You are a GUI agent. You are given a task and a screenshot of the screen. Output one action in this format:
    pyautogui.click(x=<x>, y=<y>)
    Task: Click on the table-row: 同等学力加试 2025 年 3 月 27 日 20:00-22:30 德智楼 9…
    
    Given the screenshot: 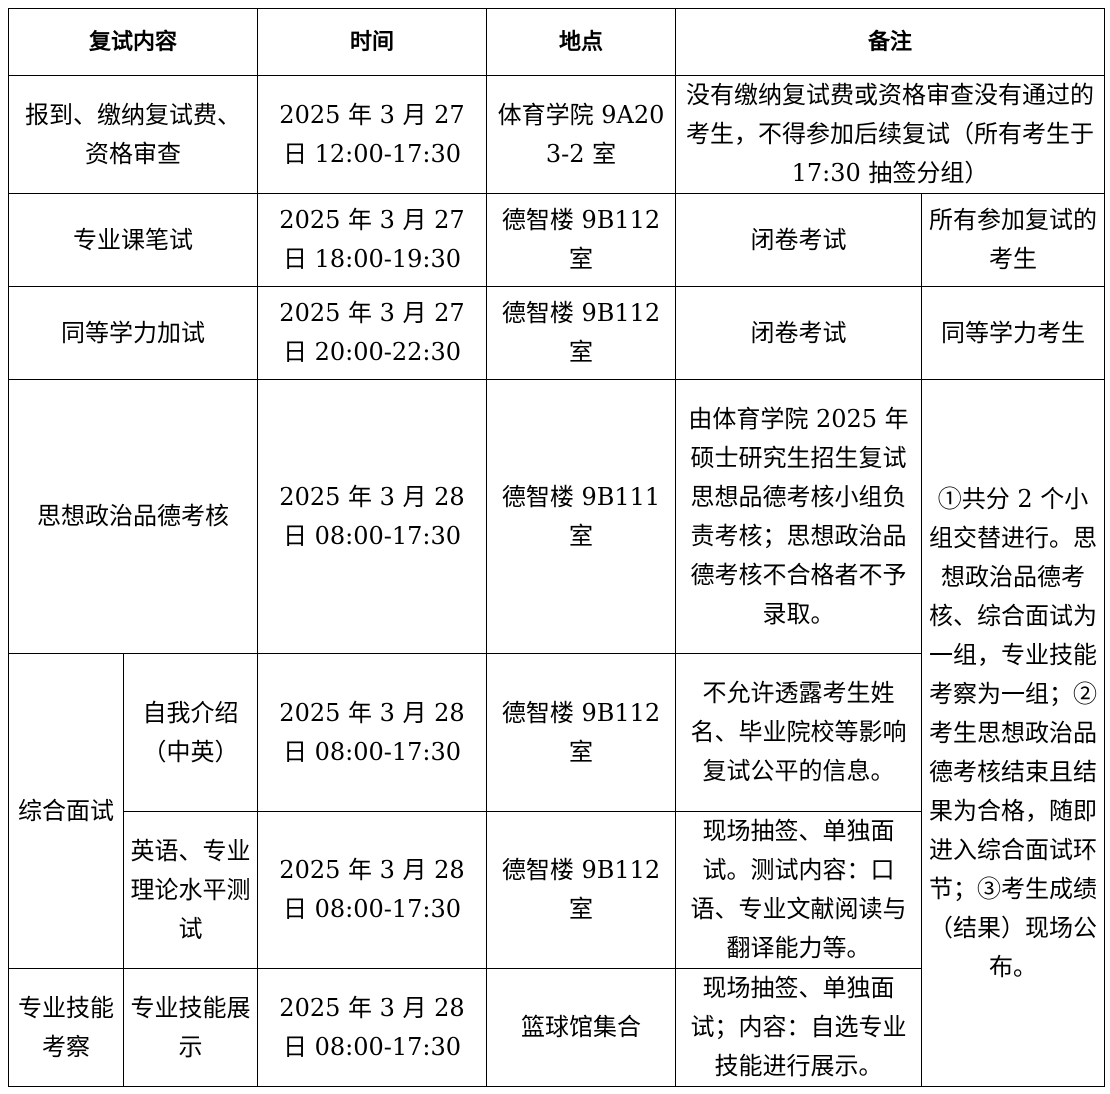 What is the action you would take?
    pyautogui.click(x=556, y=333)
    